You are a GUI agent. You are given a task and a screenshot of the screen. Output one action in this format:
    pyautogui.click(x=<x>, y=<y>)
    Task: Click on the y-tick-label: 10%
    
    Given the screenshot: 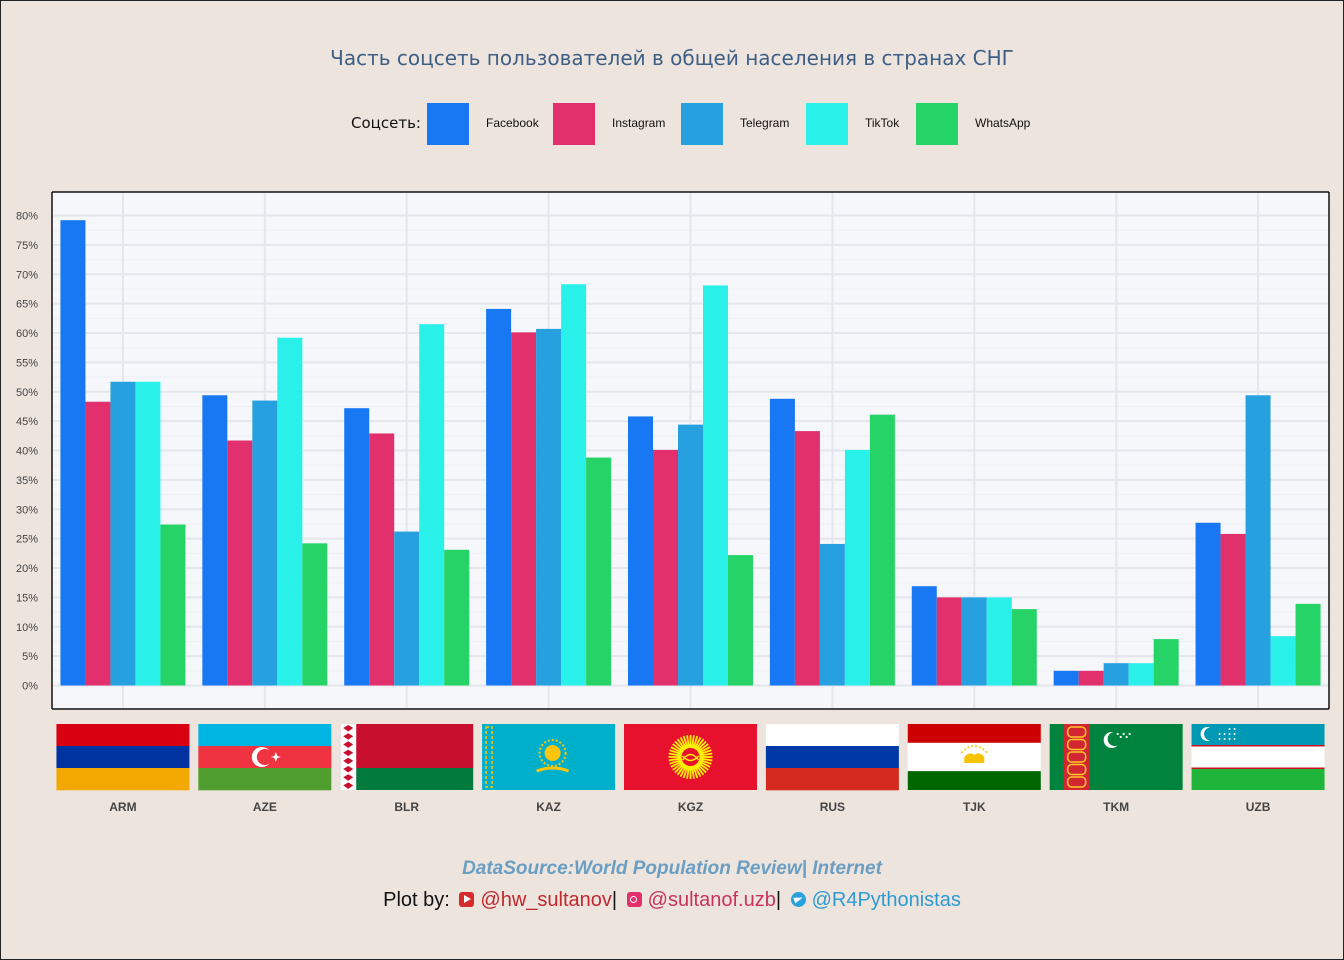 What is the action you would take?
    pyautogui.click(x=27, y=628)
    